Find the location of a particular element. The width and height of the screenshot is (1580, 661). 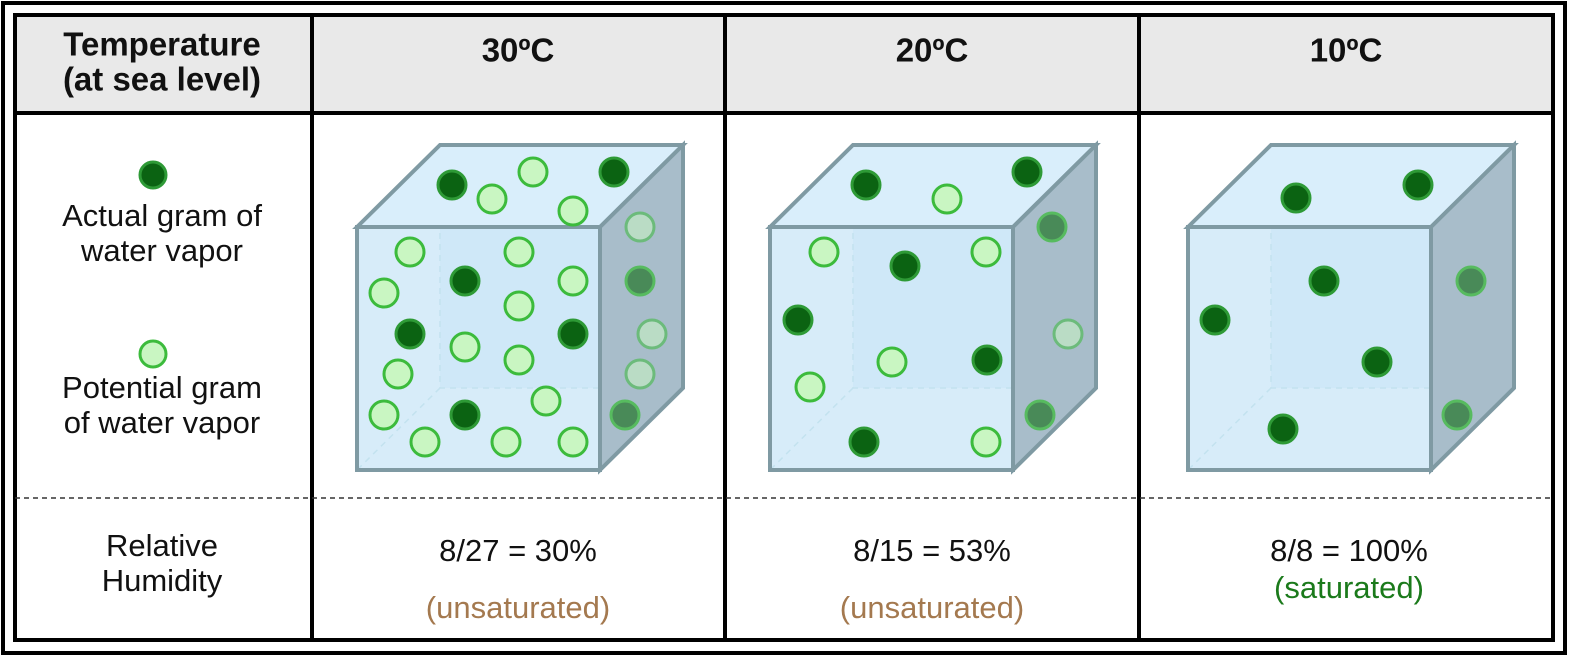

actual-legend-dot is located at coordinates (153, 175).